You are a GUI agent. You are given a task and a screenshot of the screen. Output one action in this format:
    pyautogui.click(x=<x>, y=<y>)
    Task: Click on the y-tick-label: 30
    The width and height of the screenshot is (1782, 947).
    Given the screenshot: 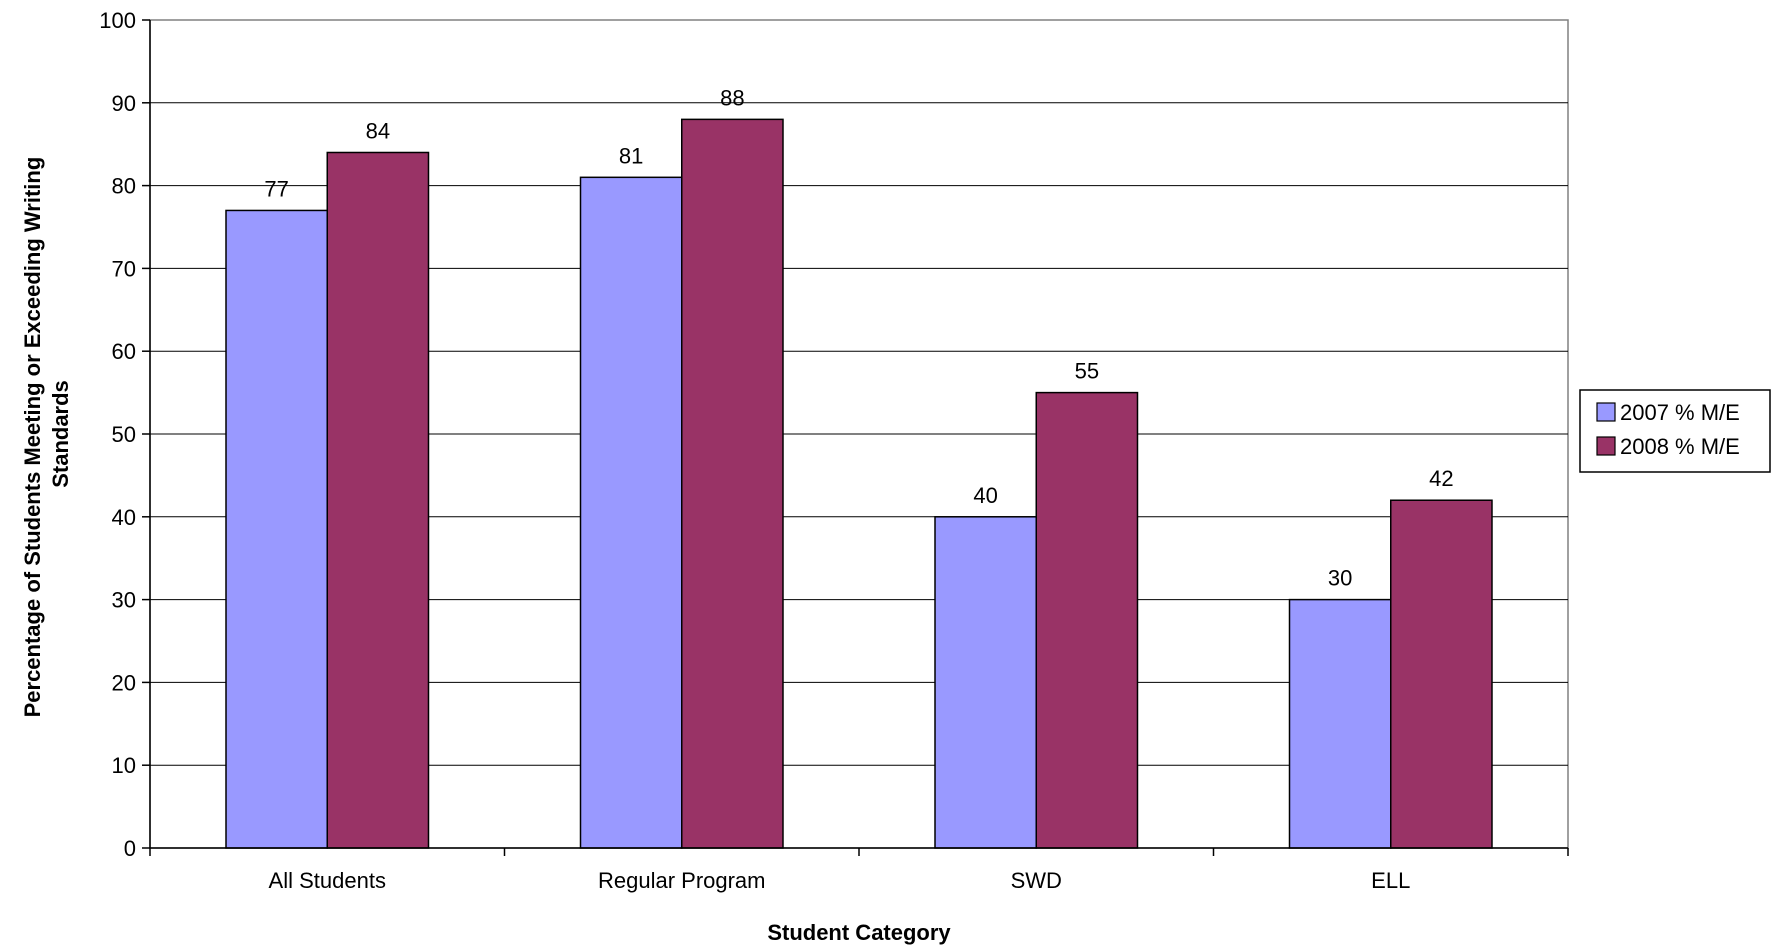 What is the action you would take?
    pyautogui.click(x=124, y=600)
    